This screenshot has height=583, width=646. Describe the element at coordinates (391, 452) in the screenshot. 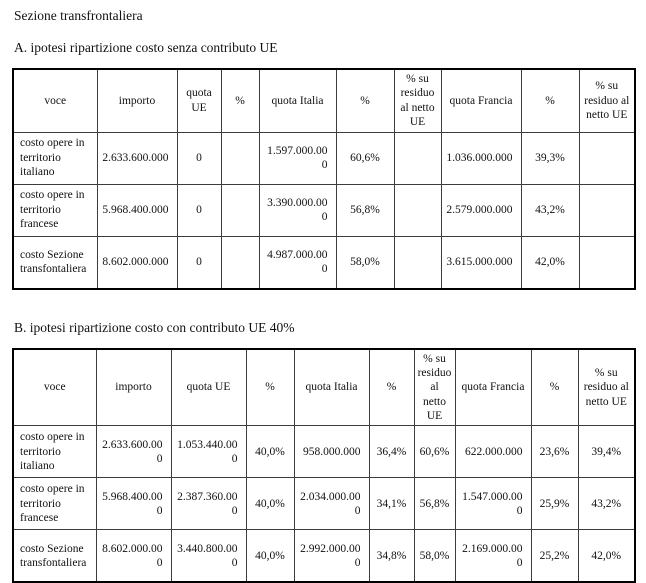

I see `table-cell: 36,4%` at that location.